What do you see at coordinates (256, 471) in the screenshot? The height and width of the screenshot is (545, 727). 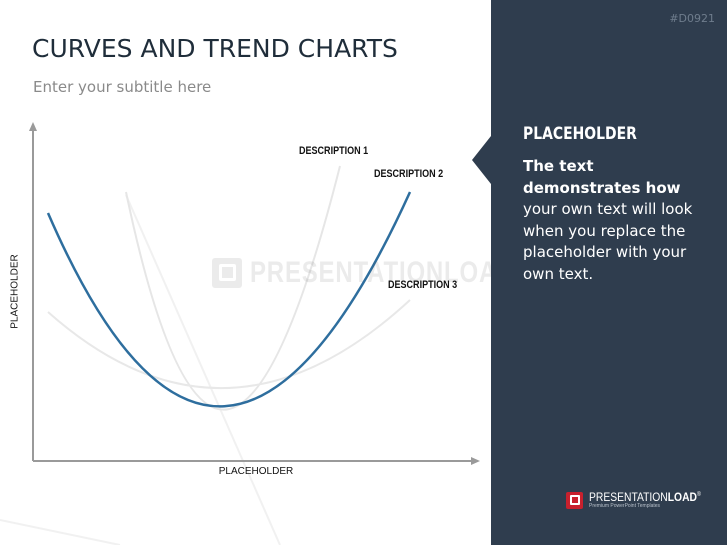 I see `x-axis-label: PLACEHOLDER` at bounding box center [256, 471].